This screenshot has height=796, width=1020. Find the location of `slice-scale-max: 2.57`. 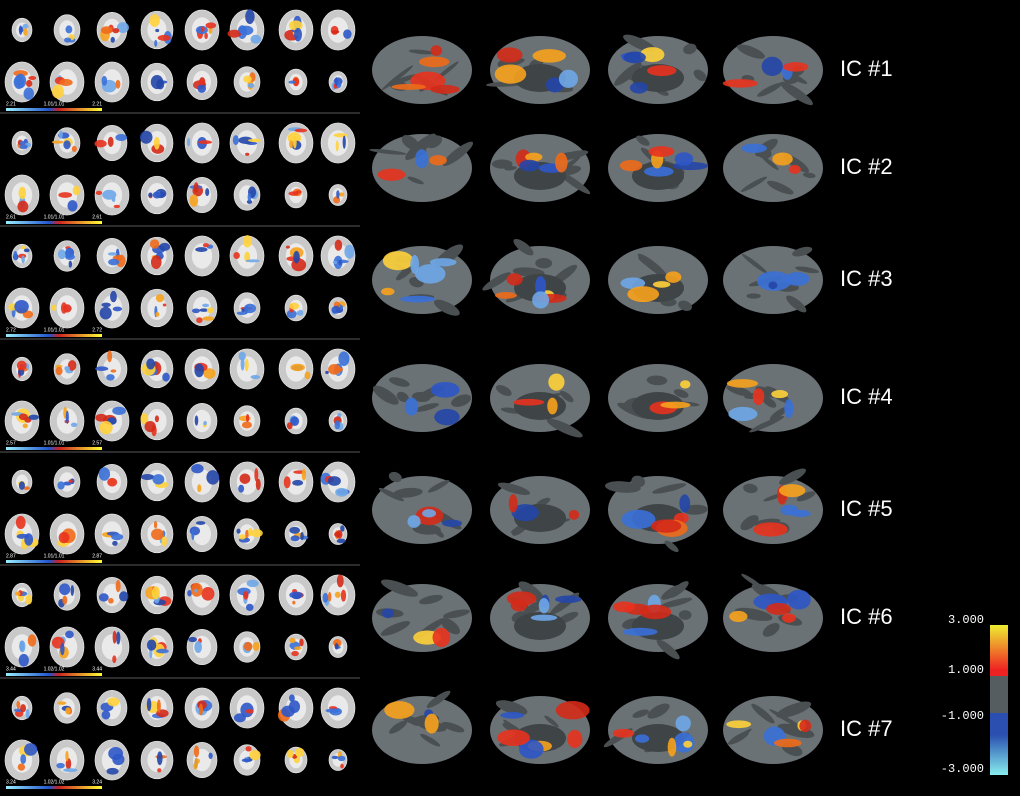

slice-scale-max: 2.57 is located at coordinates (97, 443).